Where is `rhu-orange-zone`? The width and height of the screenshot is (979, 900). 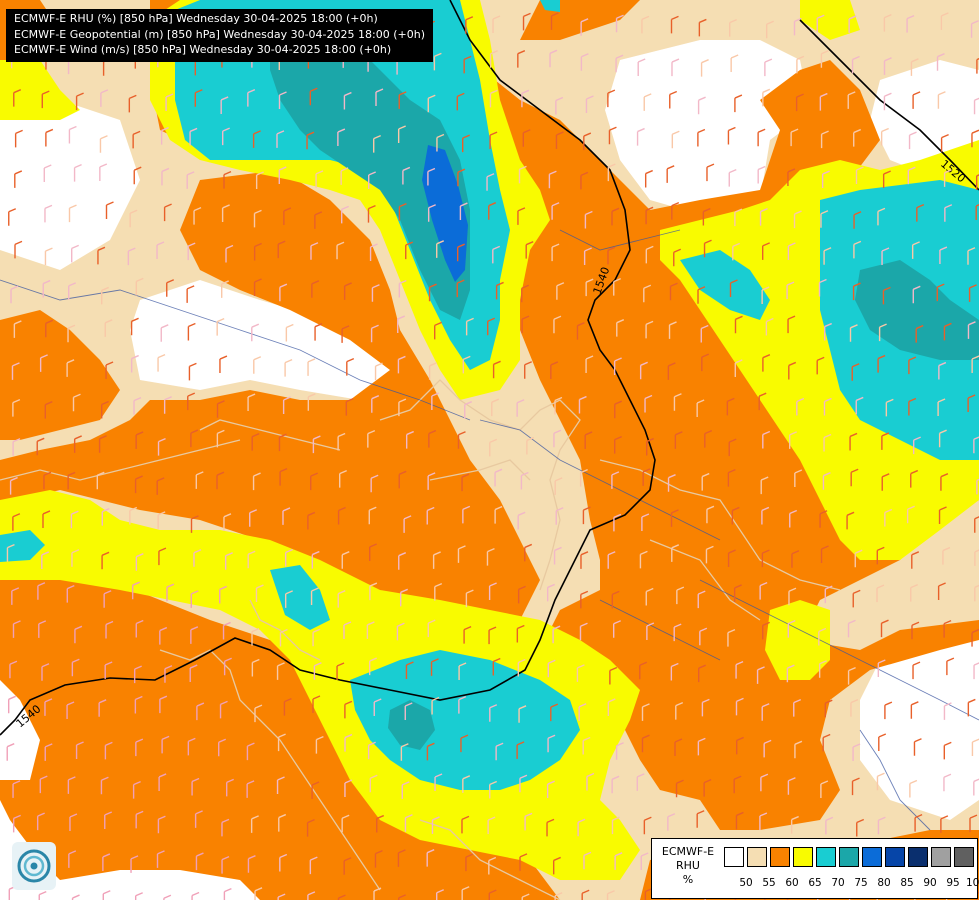 rhu-orange-zone is located at coordinates (60, 375).